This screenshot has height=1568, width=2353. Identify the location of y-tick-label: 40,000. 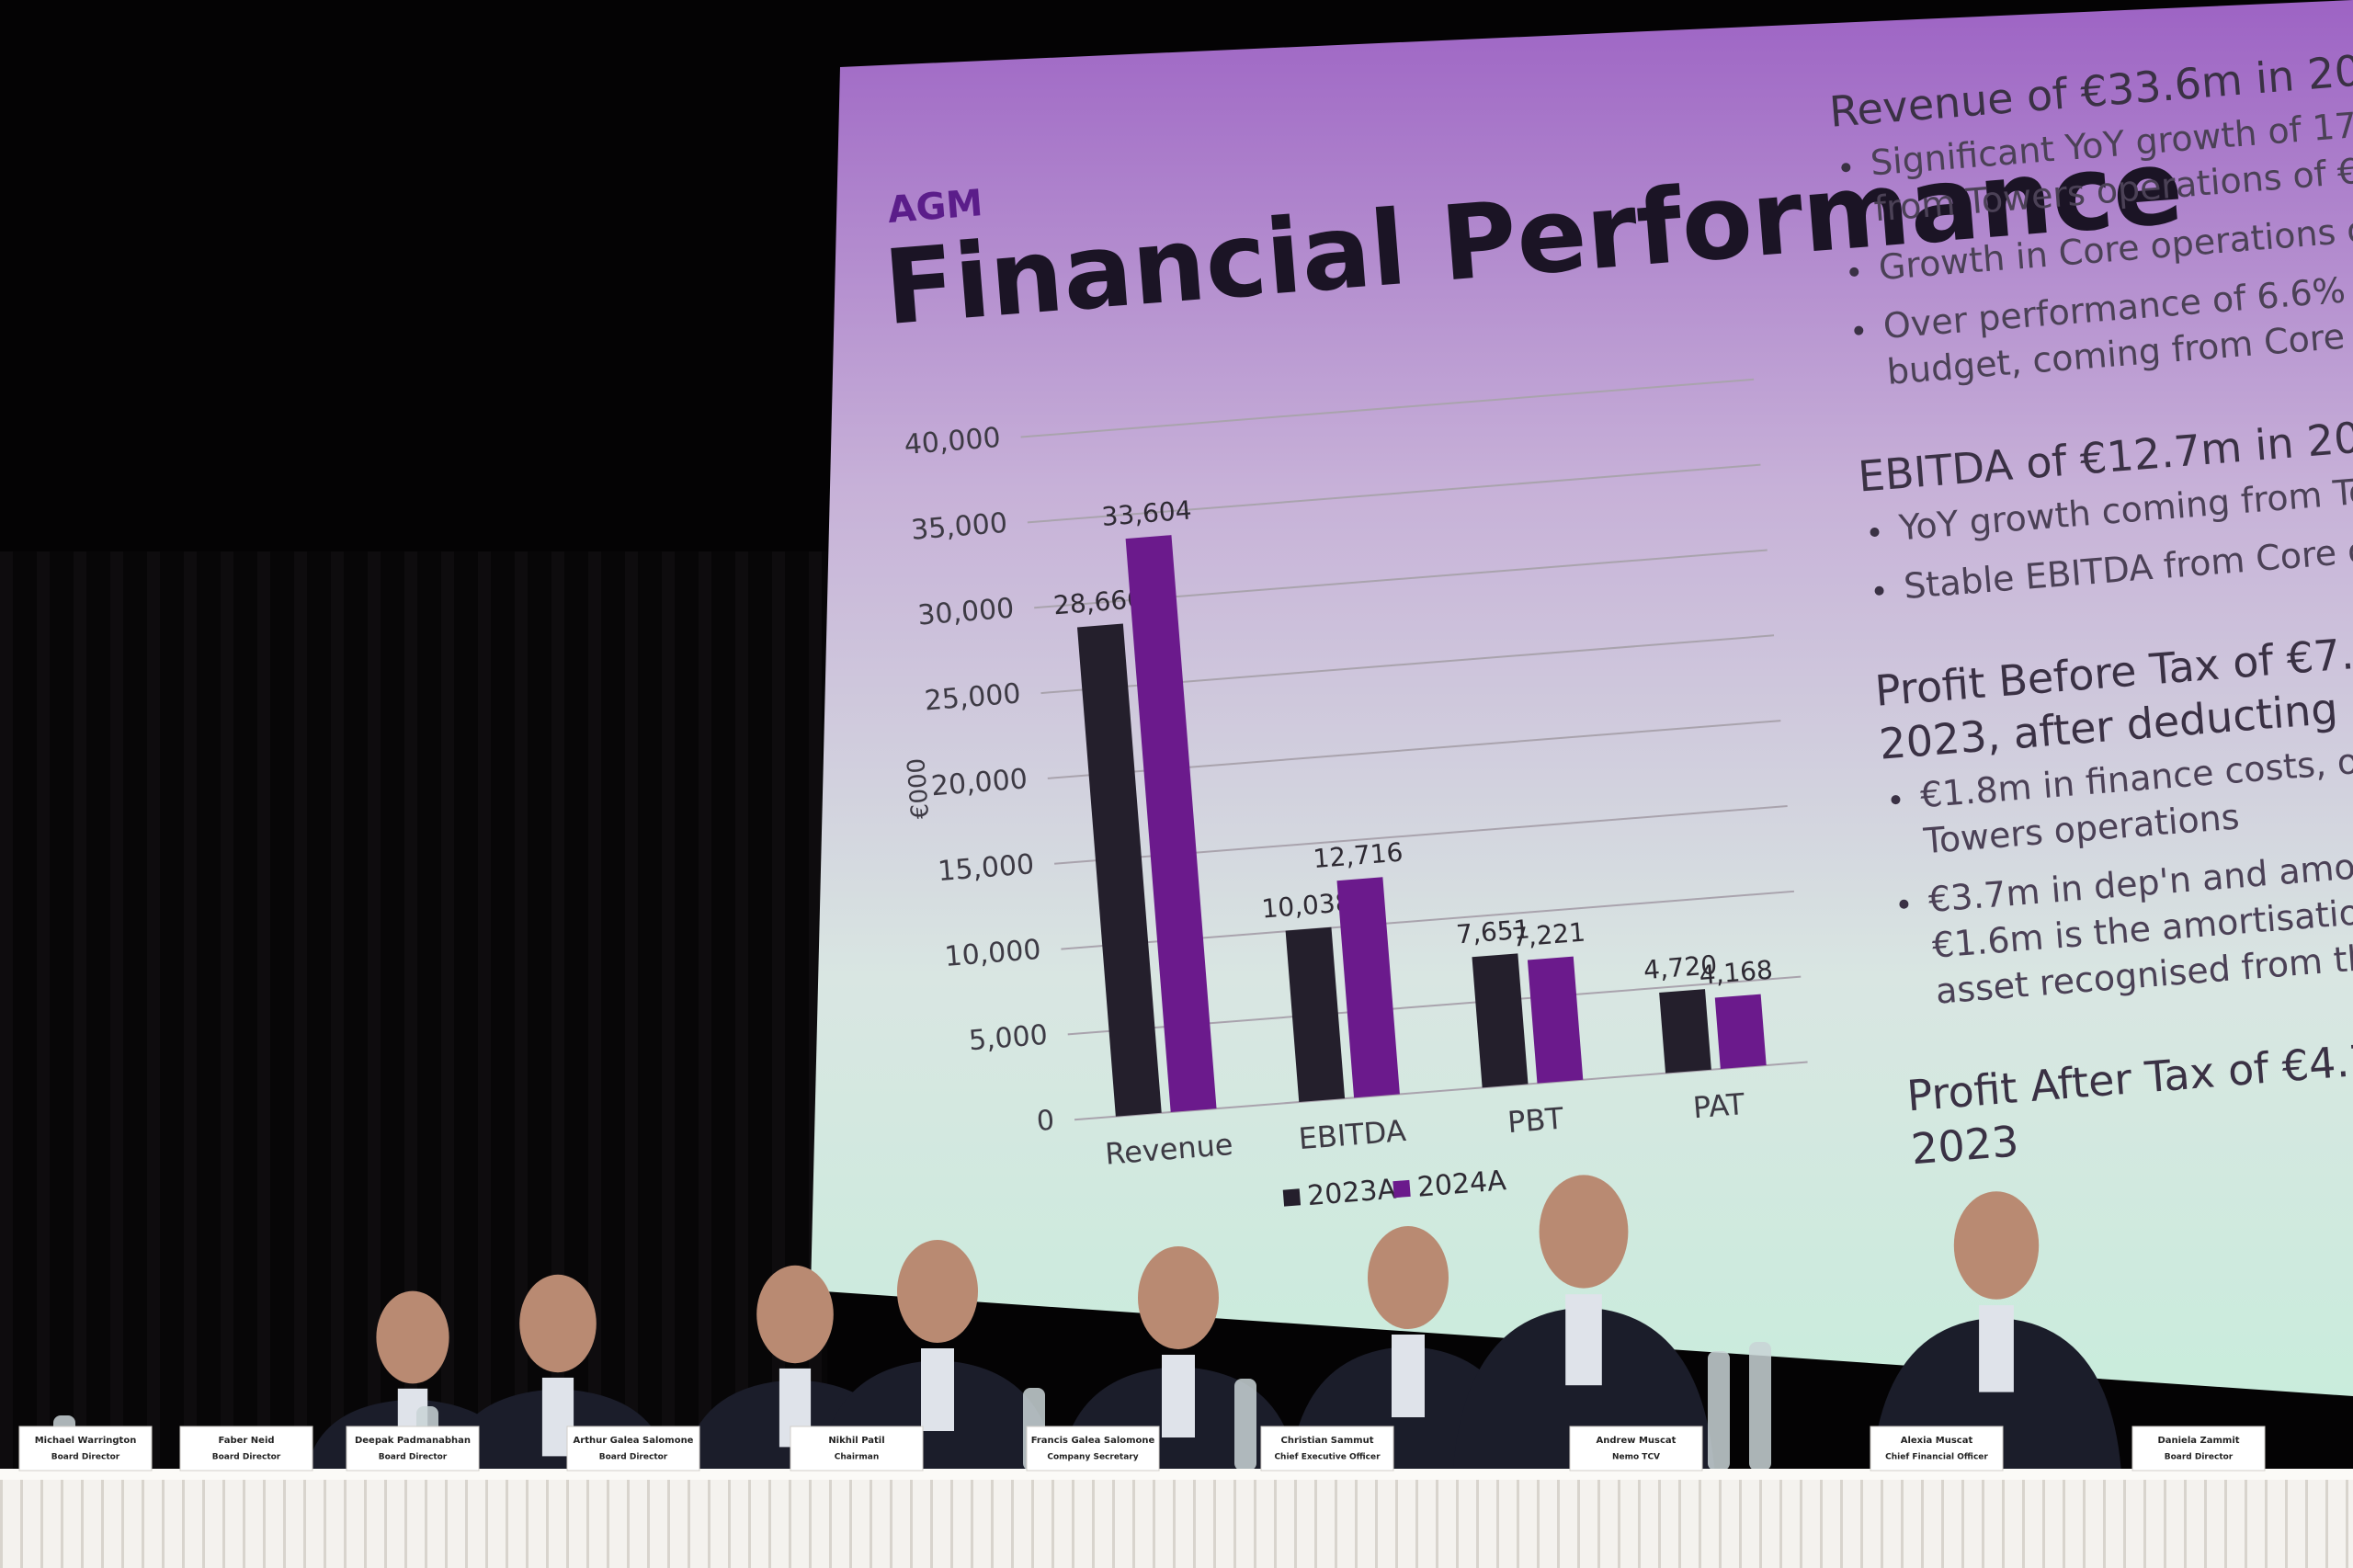
(953, 441).